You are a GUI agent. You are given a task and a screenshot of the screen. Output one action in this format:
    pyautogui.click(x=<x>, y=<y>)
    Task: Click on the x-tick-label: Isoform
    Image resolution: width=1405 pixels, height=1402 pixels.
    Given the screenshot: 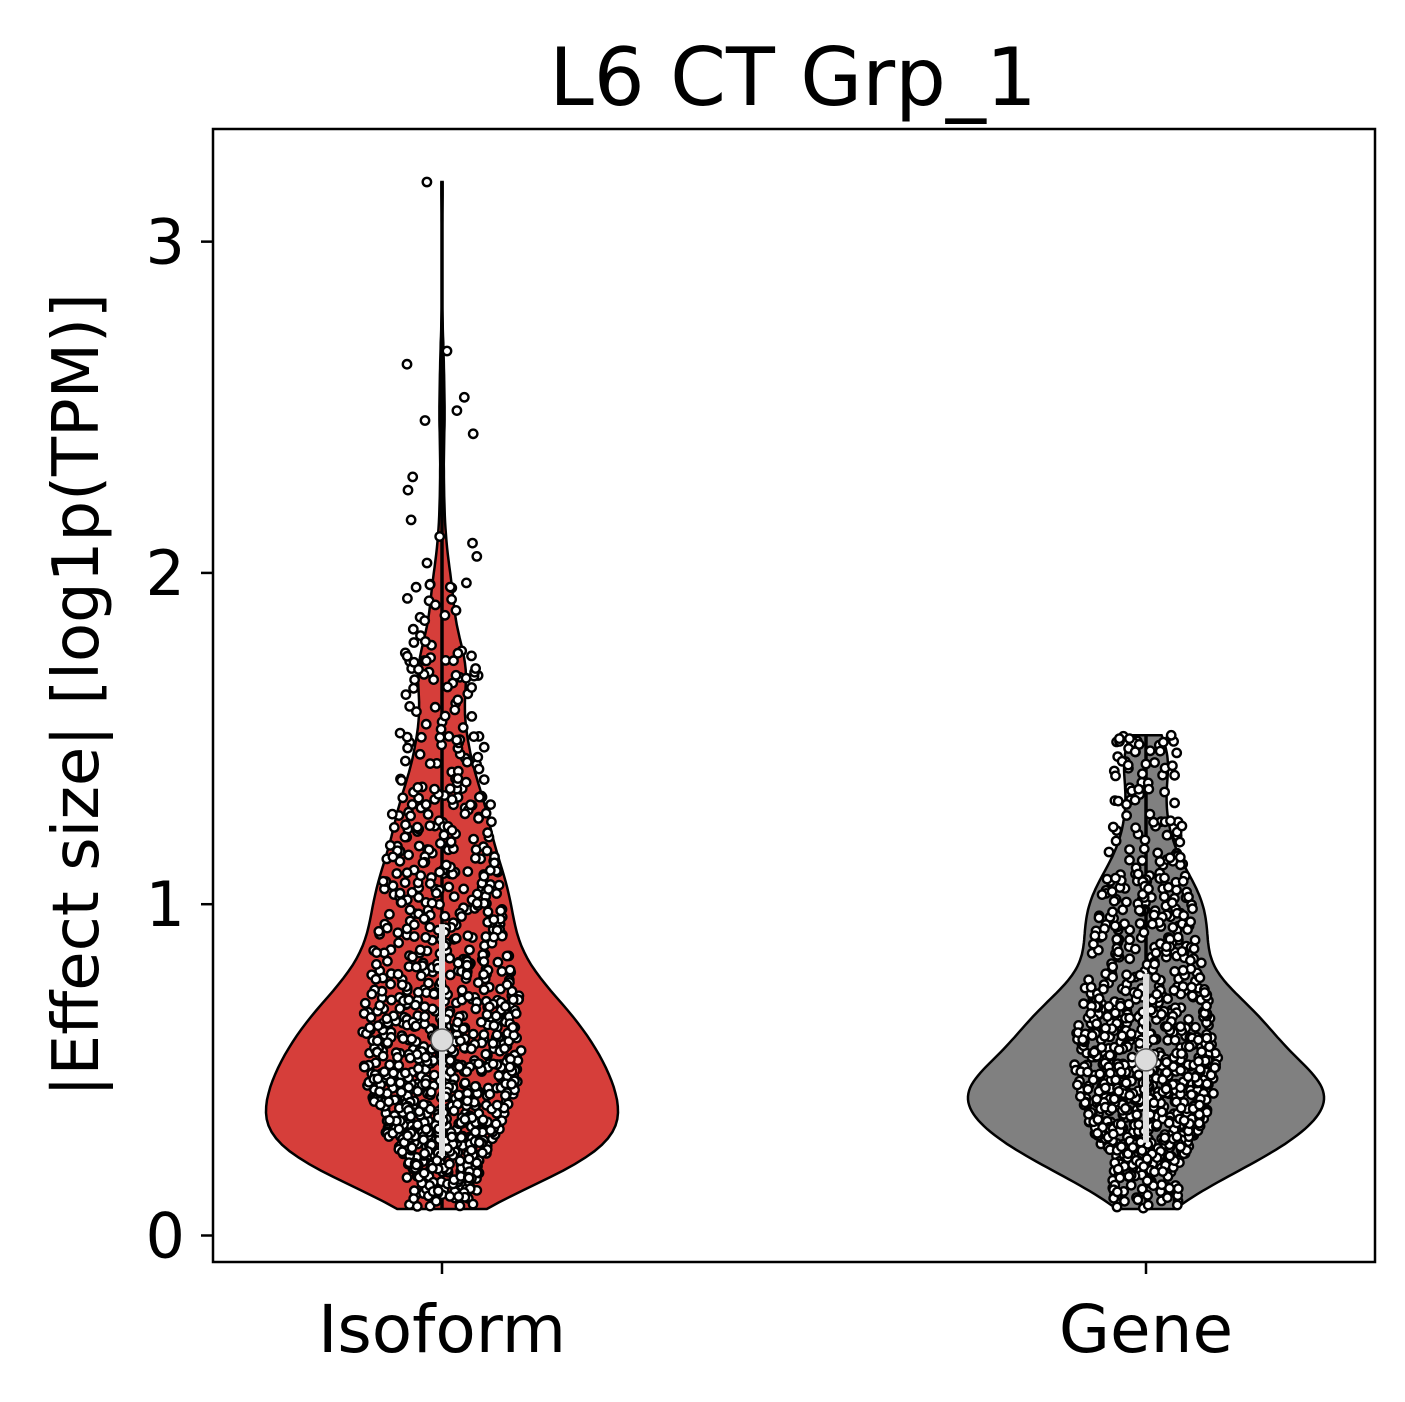 What is the action you would take?
    pyautogui.click(x=442, y=1329)
    